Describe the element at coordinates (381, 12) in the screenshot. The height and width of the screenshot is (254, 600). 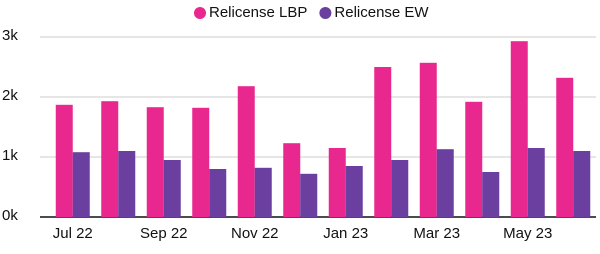
I see `legend-label: Relicense EW` at that location.